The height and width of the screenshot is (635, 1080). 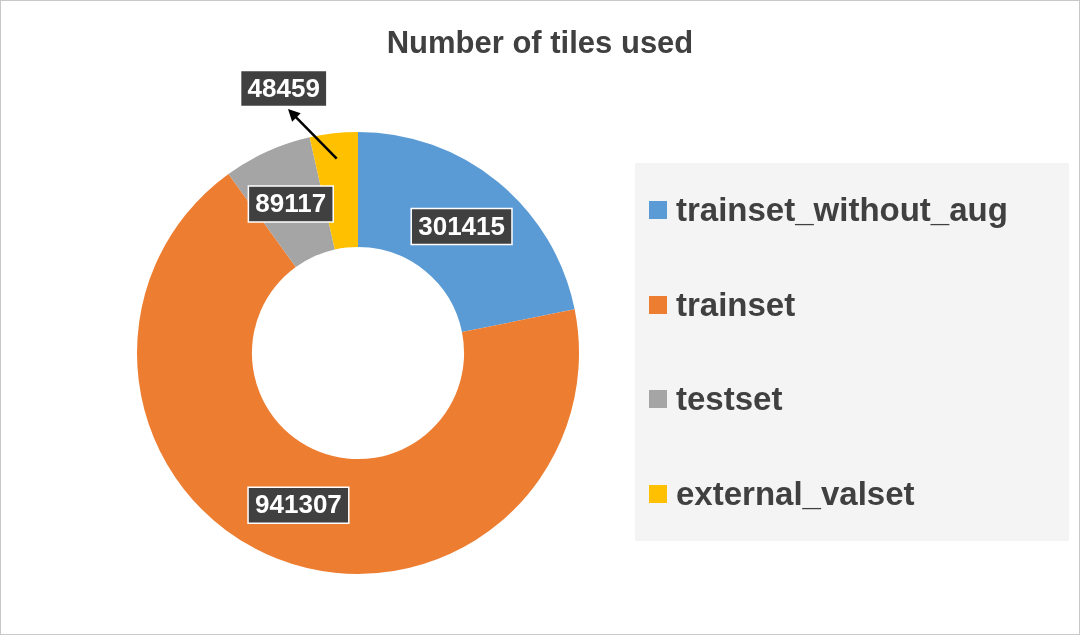 I want to click on legend-label: testset, so click(x=729, y=399).